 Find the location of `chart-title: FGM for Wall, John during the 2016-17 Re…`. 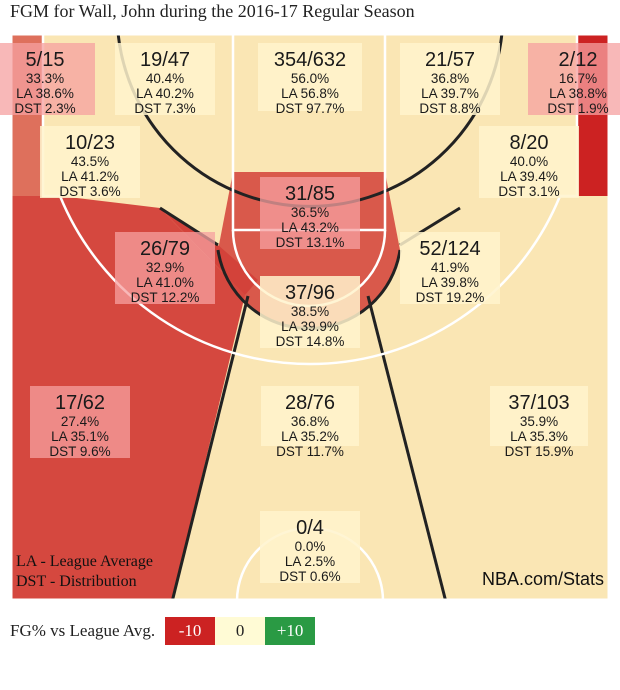

chart-title: FGM for Wall, John during the 2016-17 Re… is located at coordinates (212, 11).